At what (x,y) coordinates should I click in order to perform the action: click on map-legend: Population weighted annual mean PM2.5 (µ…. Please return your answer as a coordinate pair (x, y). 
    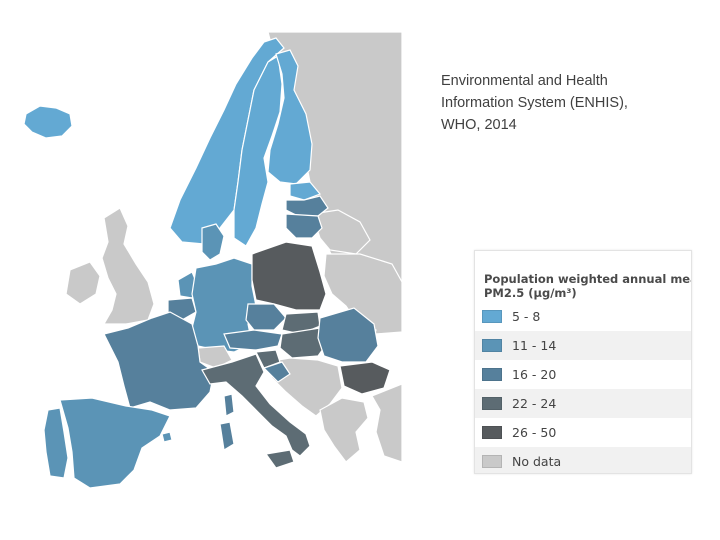
    Looking at the image, I should click on (583, 362).